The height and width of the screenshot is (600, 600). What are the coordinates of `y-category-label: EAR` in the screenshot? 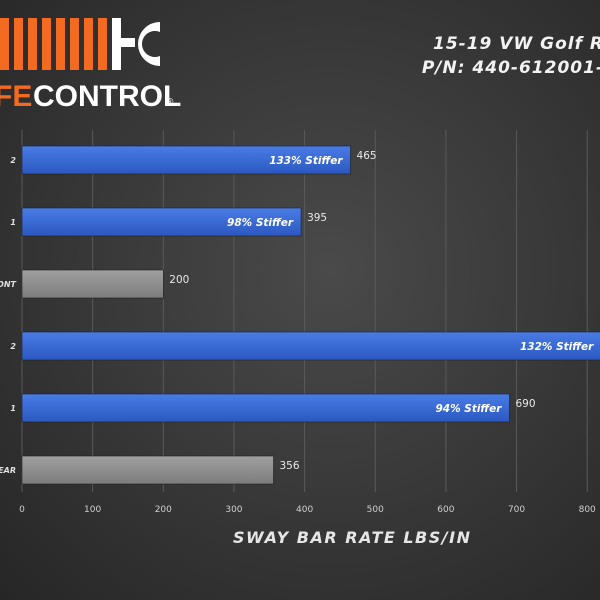 It's located at (8, 470).